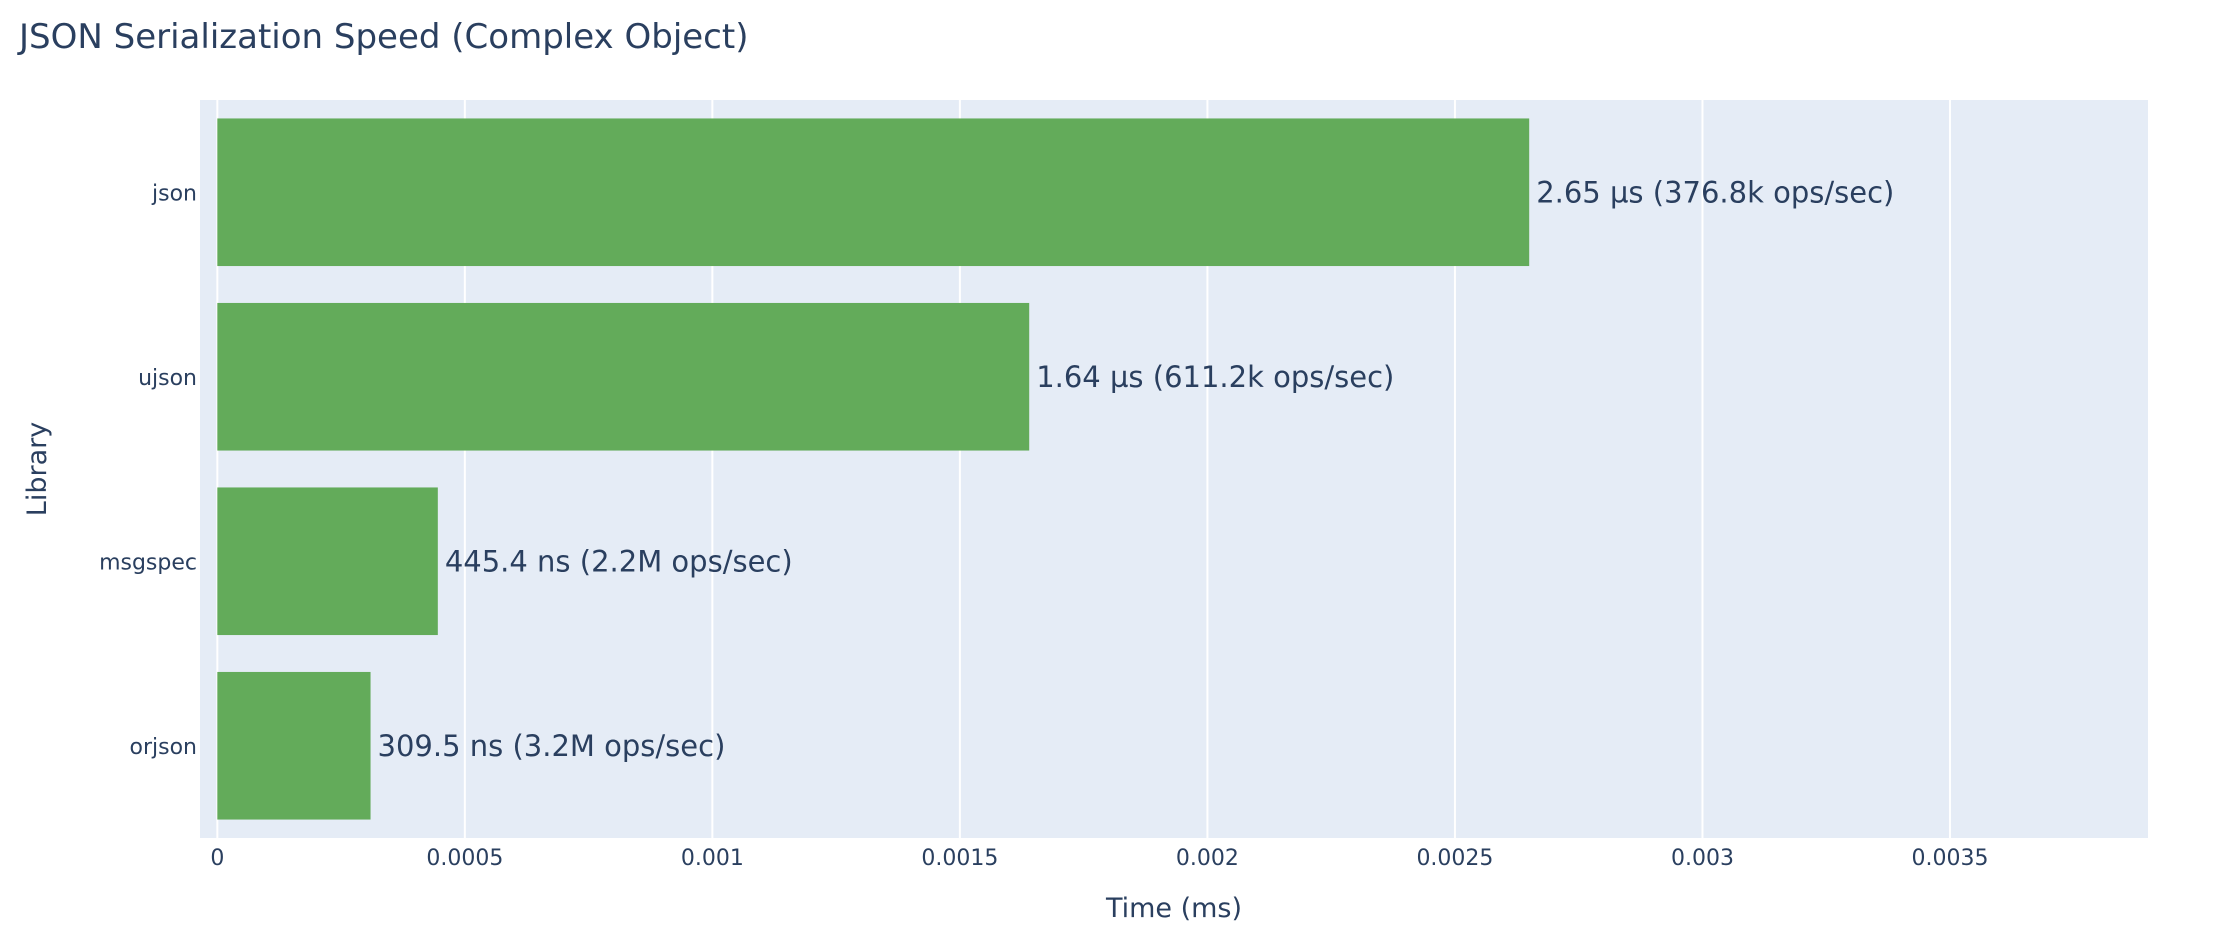 This screenshot has width=2240, height=952. I want to click on bar-data-label: 1.64 µs (611.2k ops/sec), so click(1215, 377).